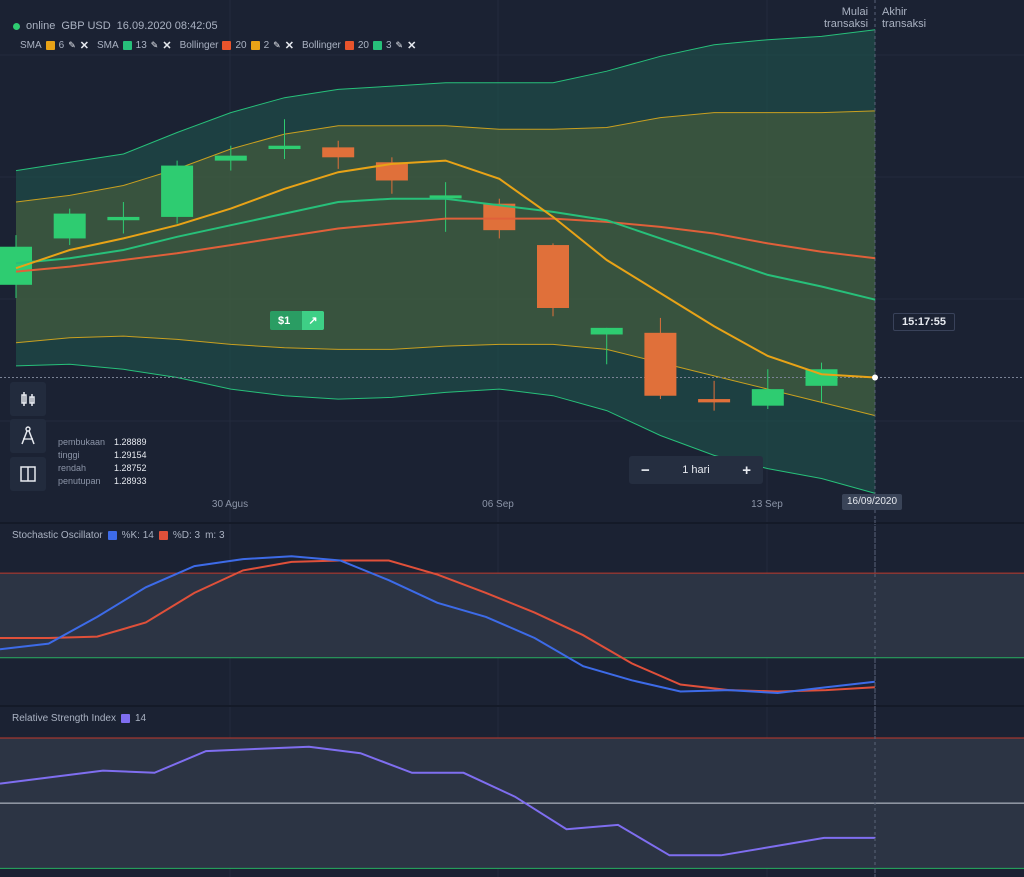  I want to click on candles-icon, so click(28, 399).